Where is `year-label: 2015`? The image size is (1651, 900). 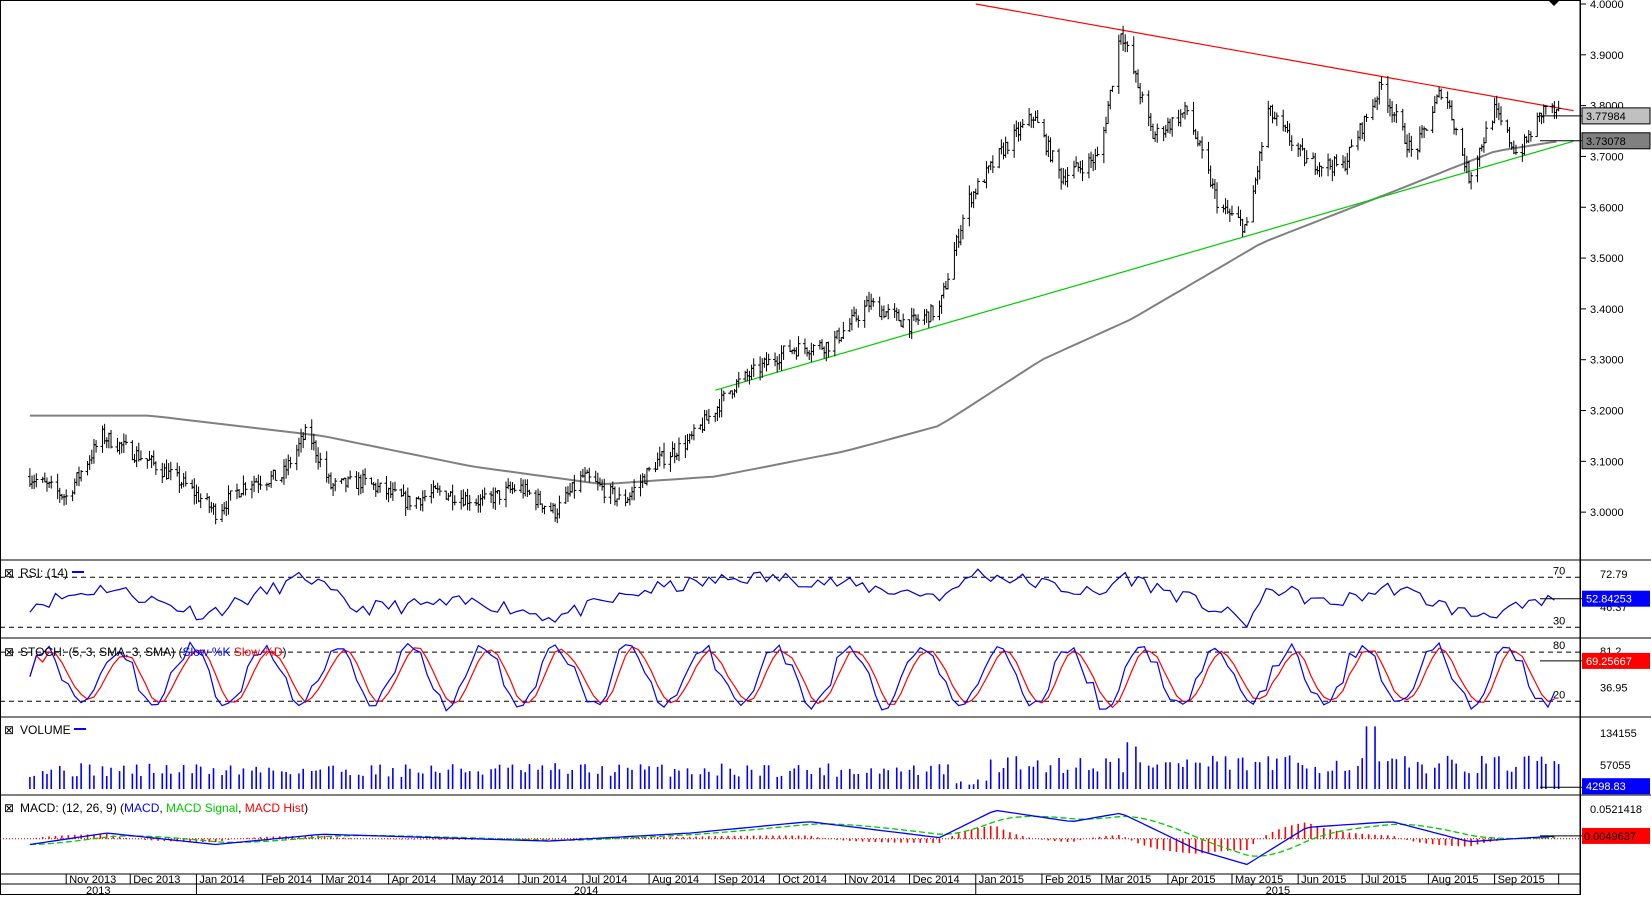 year-label: 2015 is located at coordinates (1278, 890).